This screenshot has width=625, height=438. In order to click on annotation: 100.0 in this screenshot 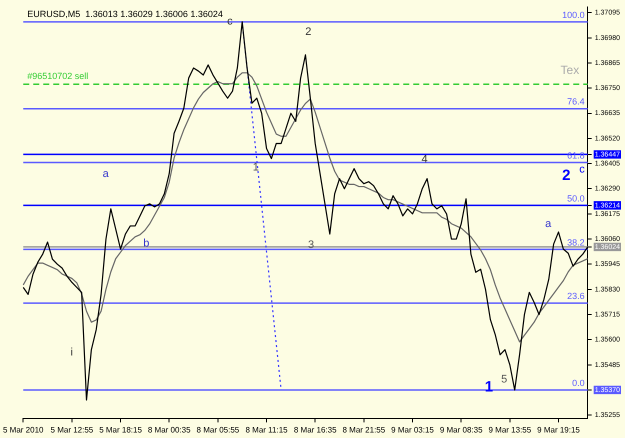, I will do `click(573, 15)`.